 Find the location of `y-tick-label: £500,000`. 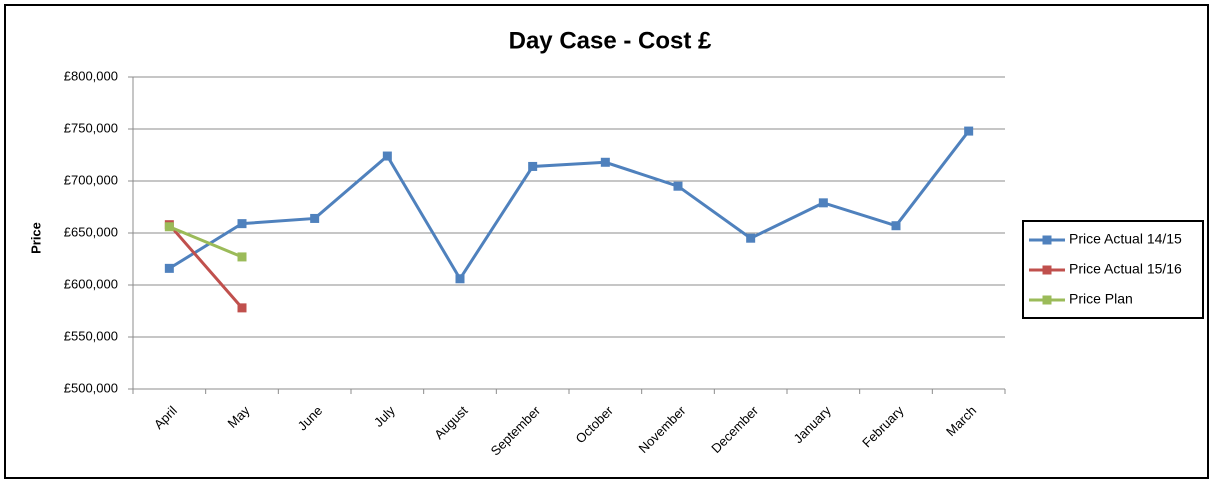

y-tick-label: £500,000 is located at coordinates (91, 387).